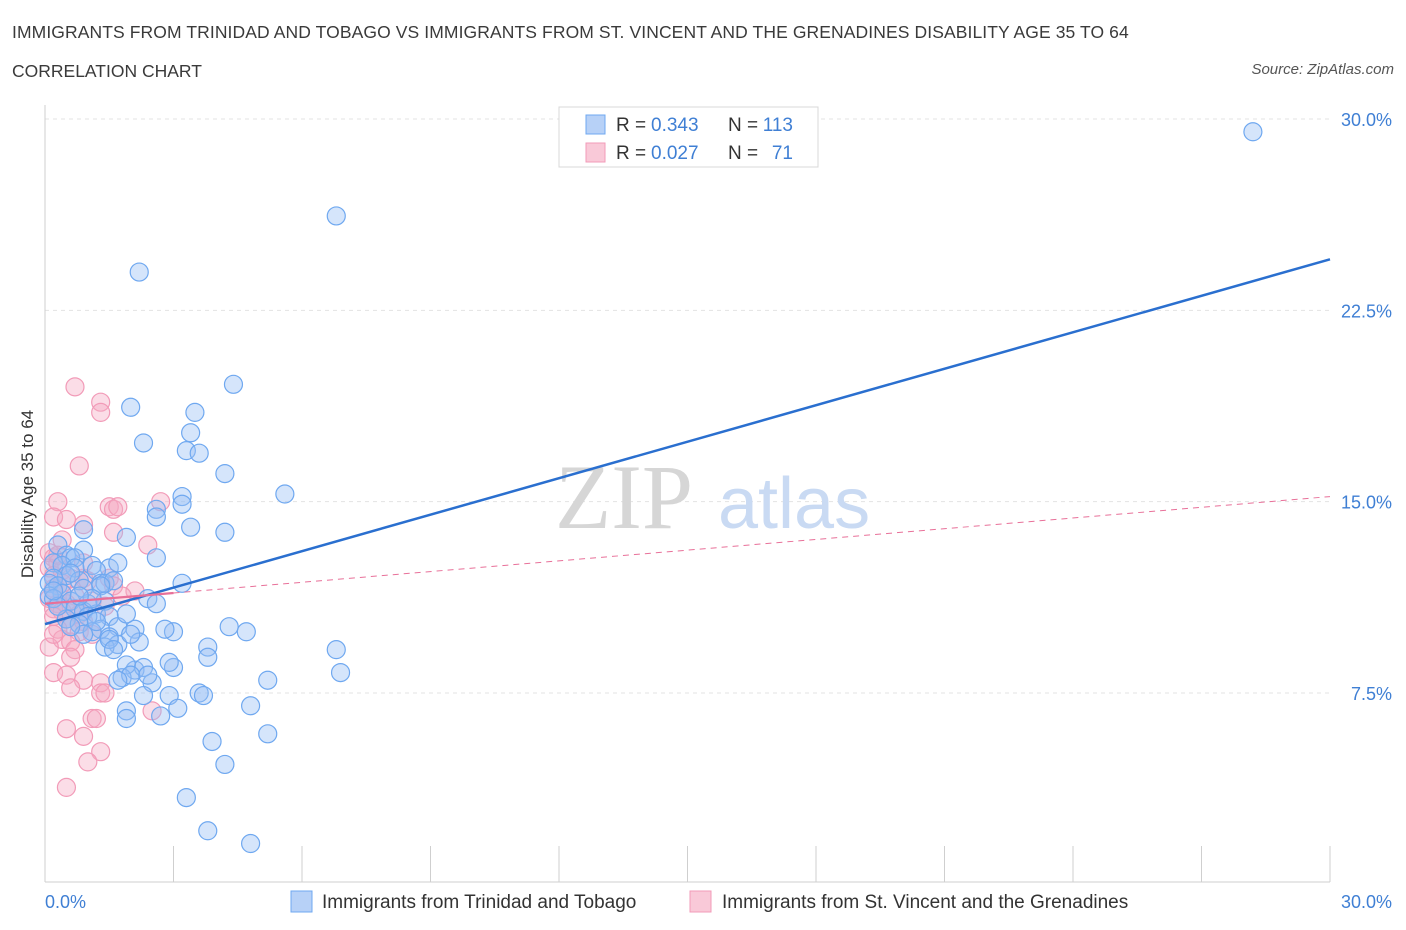 This screenshot has height=930, width=1406. What do you see at coordinates (27, 494) in the screenshot?
I see `y-axis-label: Disability Age 35 to 64` at bounding box center [27, 494].